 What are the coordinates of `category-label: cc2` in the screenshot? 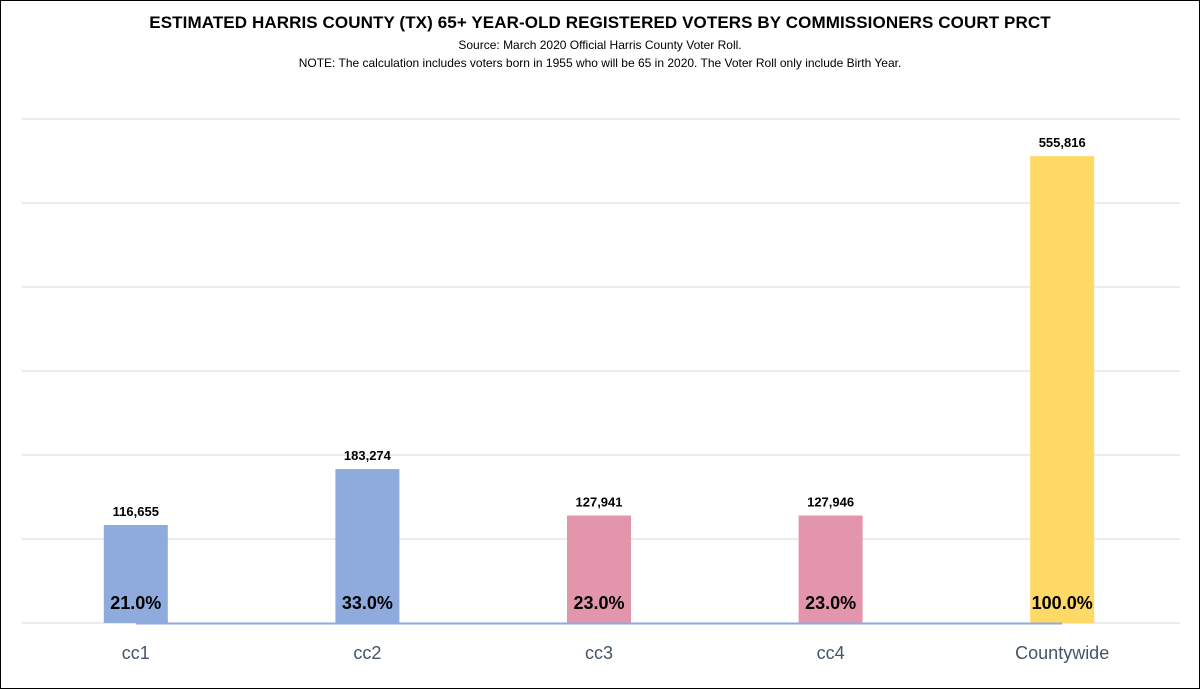 It's located at (367, 653).